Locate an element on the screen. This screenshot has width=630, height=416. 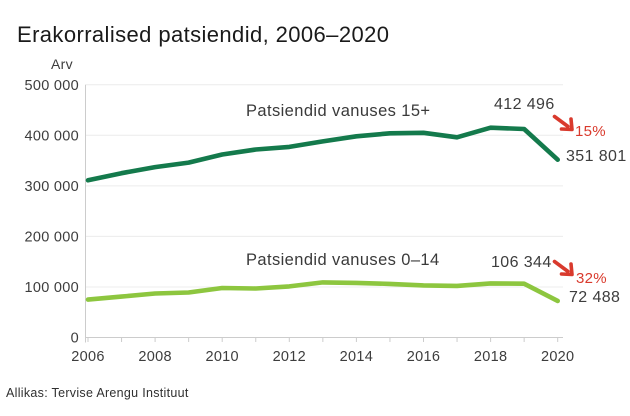
x-tick-label: 2006 is located at coordinates (87, 357).